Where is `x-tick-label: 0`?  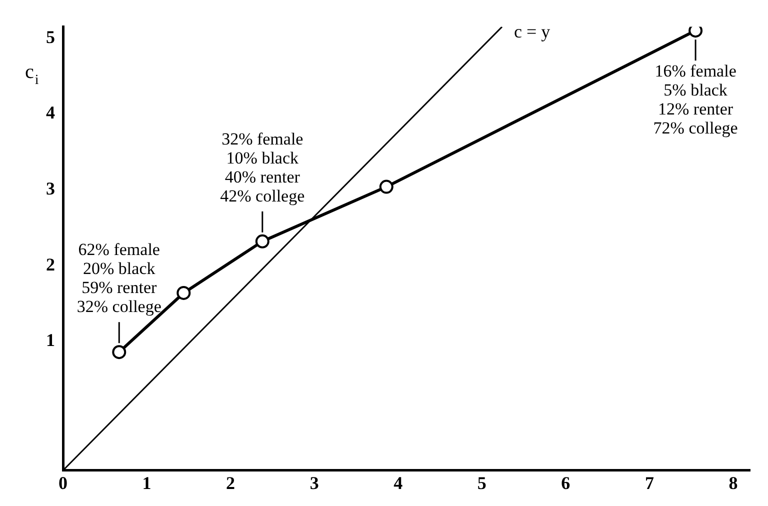
x-tick-label: 0 is located at coordinates (63, 482).